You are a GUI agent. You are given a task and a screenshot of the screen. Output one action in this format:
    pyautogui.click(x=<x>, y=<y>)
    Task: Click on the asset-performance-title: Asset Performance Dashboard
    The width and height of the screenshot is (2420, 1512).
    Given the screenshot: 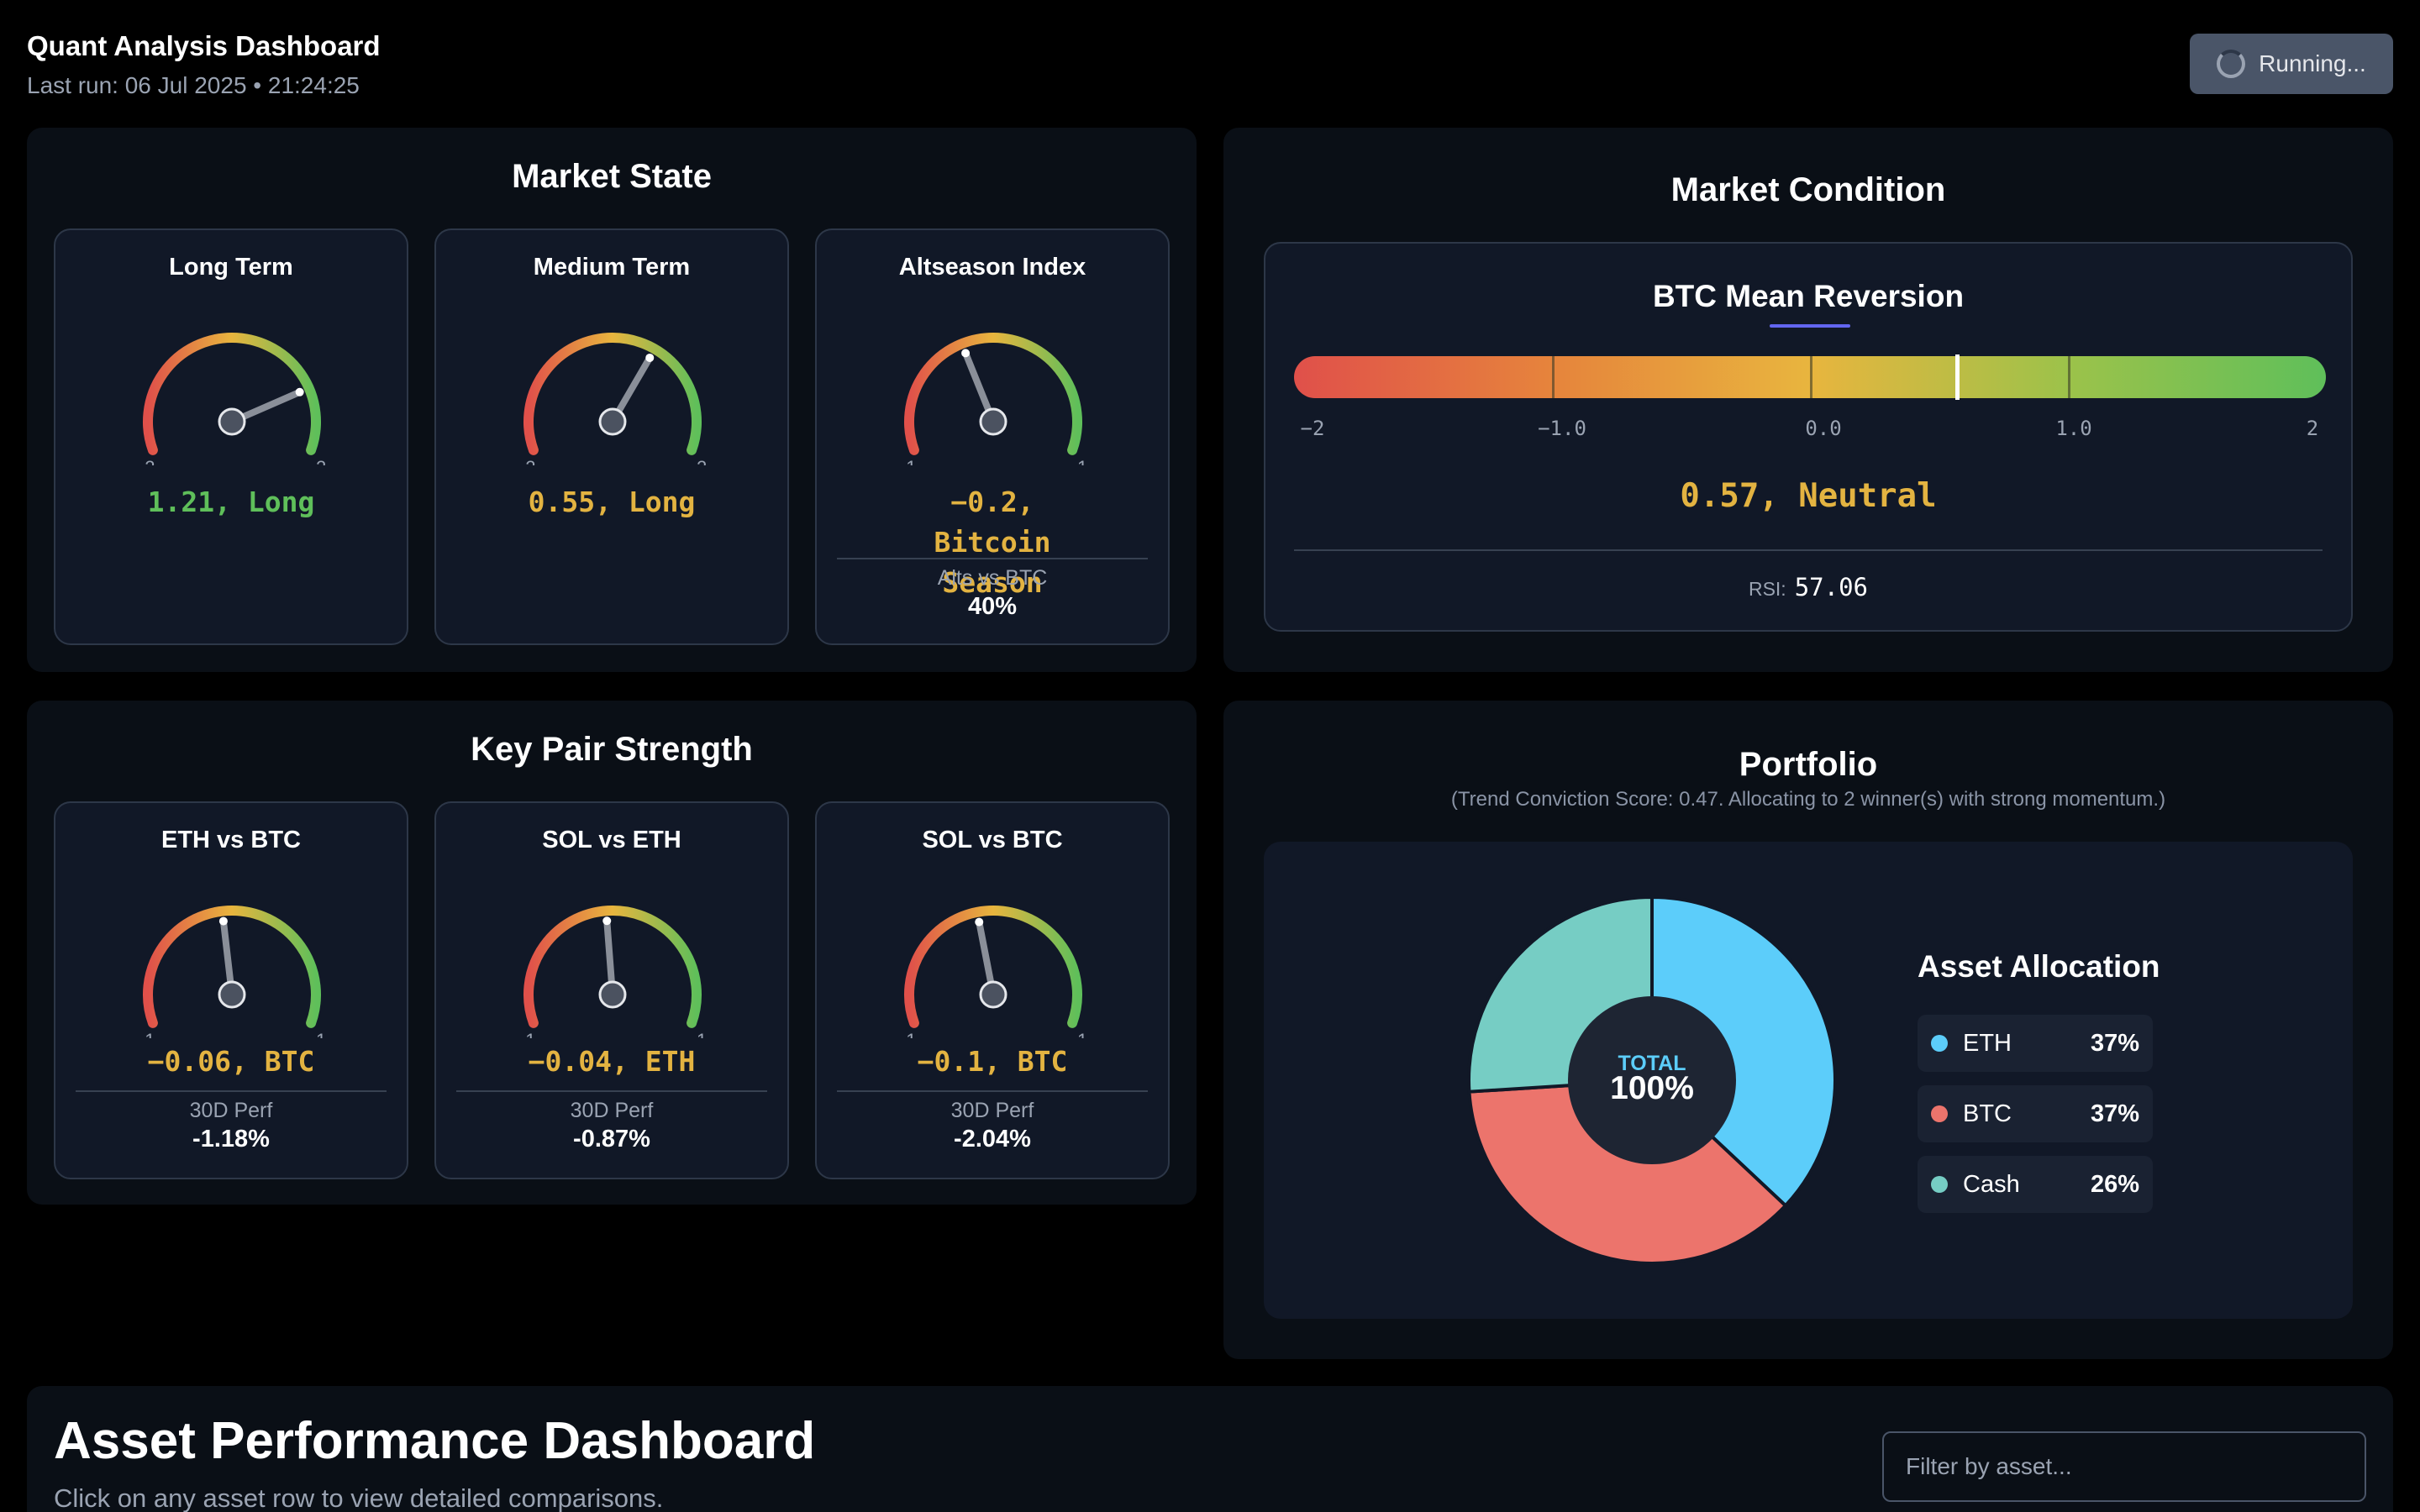 What is the action you would take?
    pyautogui.click(x=435, y=1441)
    